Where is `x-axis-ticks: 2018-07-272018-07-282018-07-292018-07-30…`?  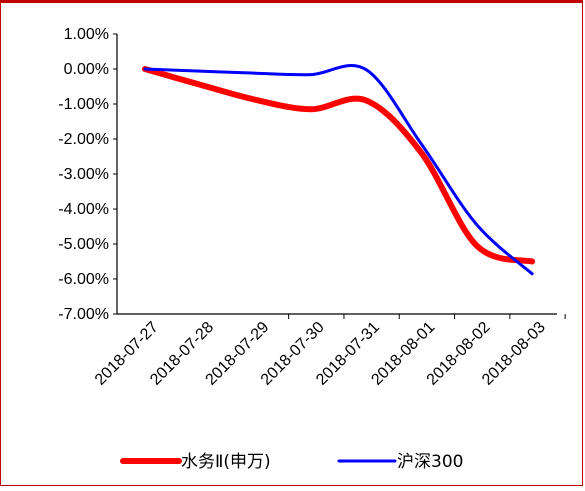
x-axis-ticks: 2018-07-272018-07-282018-07-292018-07-30… is located at coordinates (329, 351).